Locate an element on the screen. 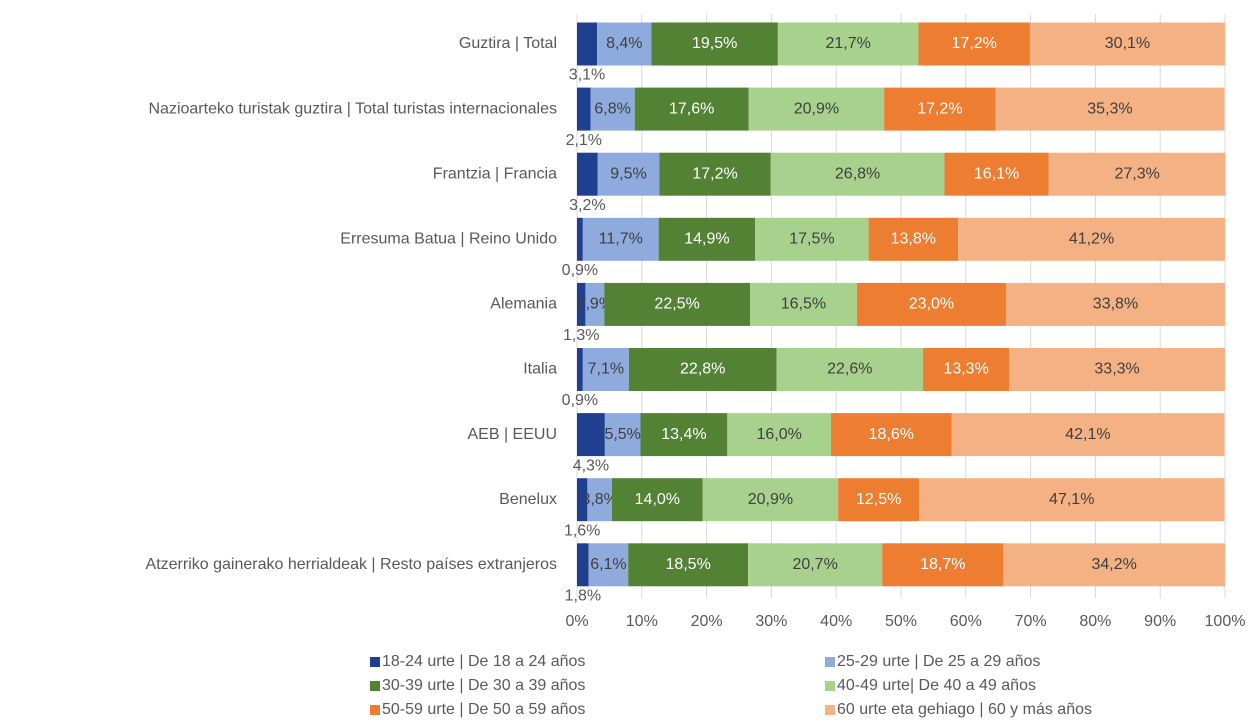 The height and width of the screenshot is (724, 1258). data-label: 3,2% is located at coordinates (587, 205).